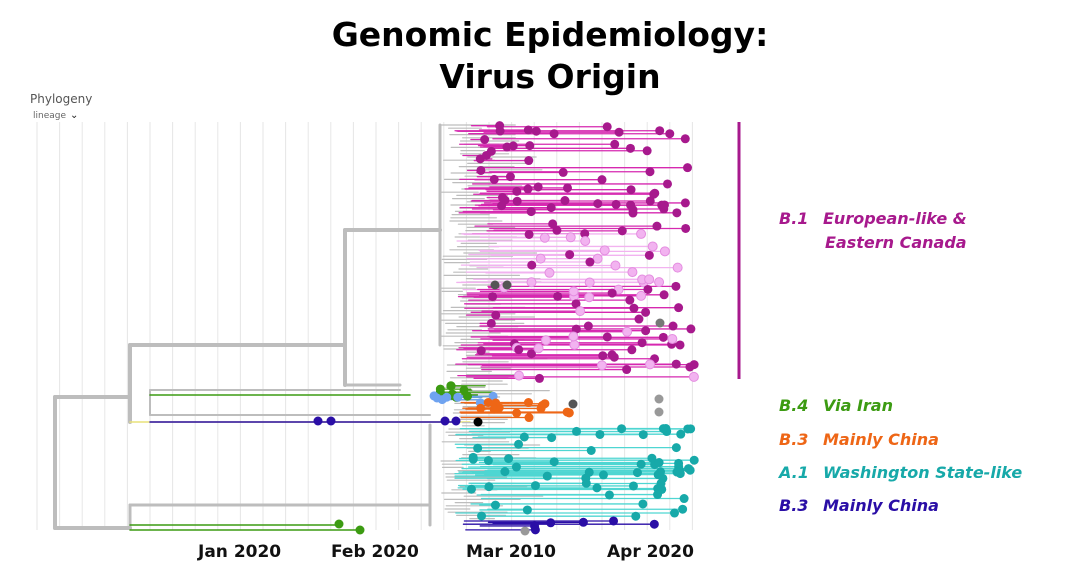 This screenshot has width=1068, height=573. What do you see at coordinates (74, 115) in the screenshot?
I see `chevron-down-icon: ⌄` at bounding box center [74, 115].